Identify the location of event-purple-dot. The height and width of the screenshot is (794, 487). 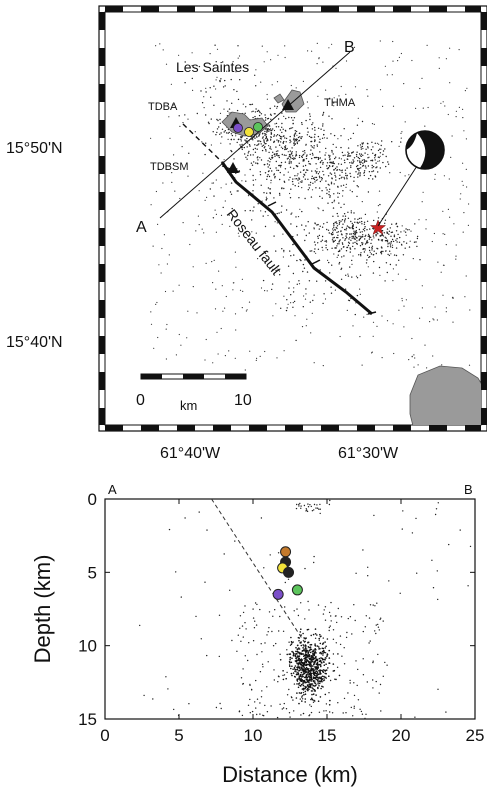
(238, 128).